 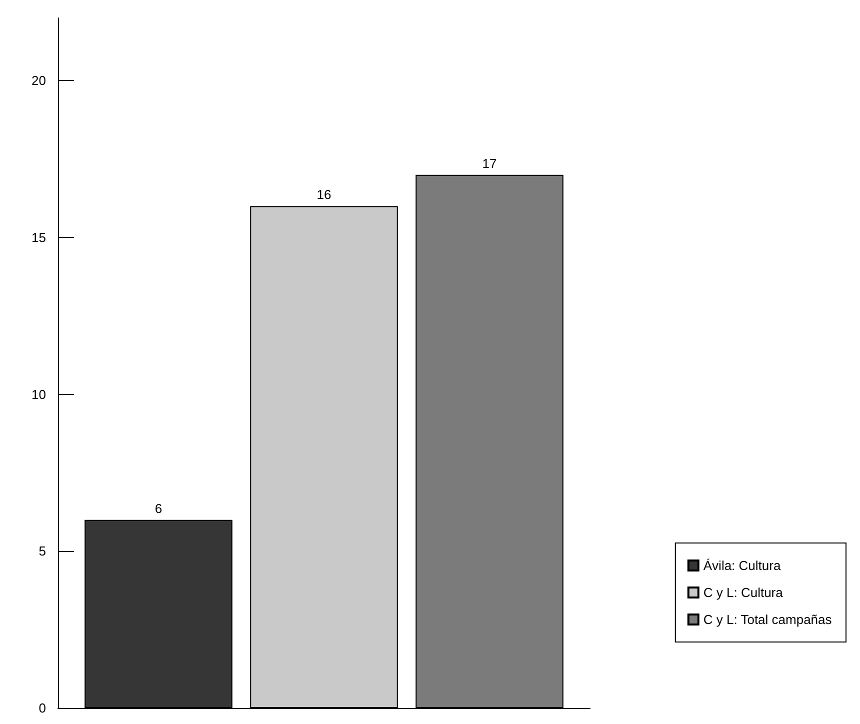 I want to click on y-tick-label: 0, so click(x=42, y=708).